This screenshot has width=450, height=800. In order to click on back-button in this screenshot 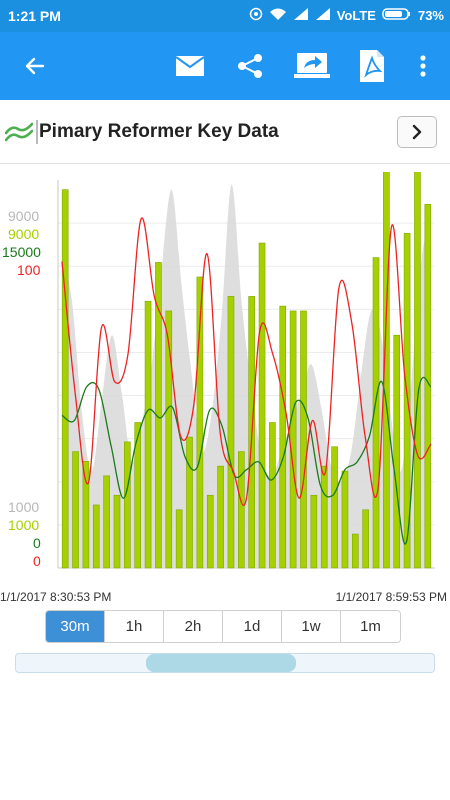, I will do `click(35, 66)`.